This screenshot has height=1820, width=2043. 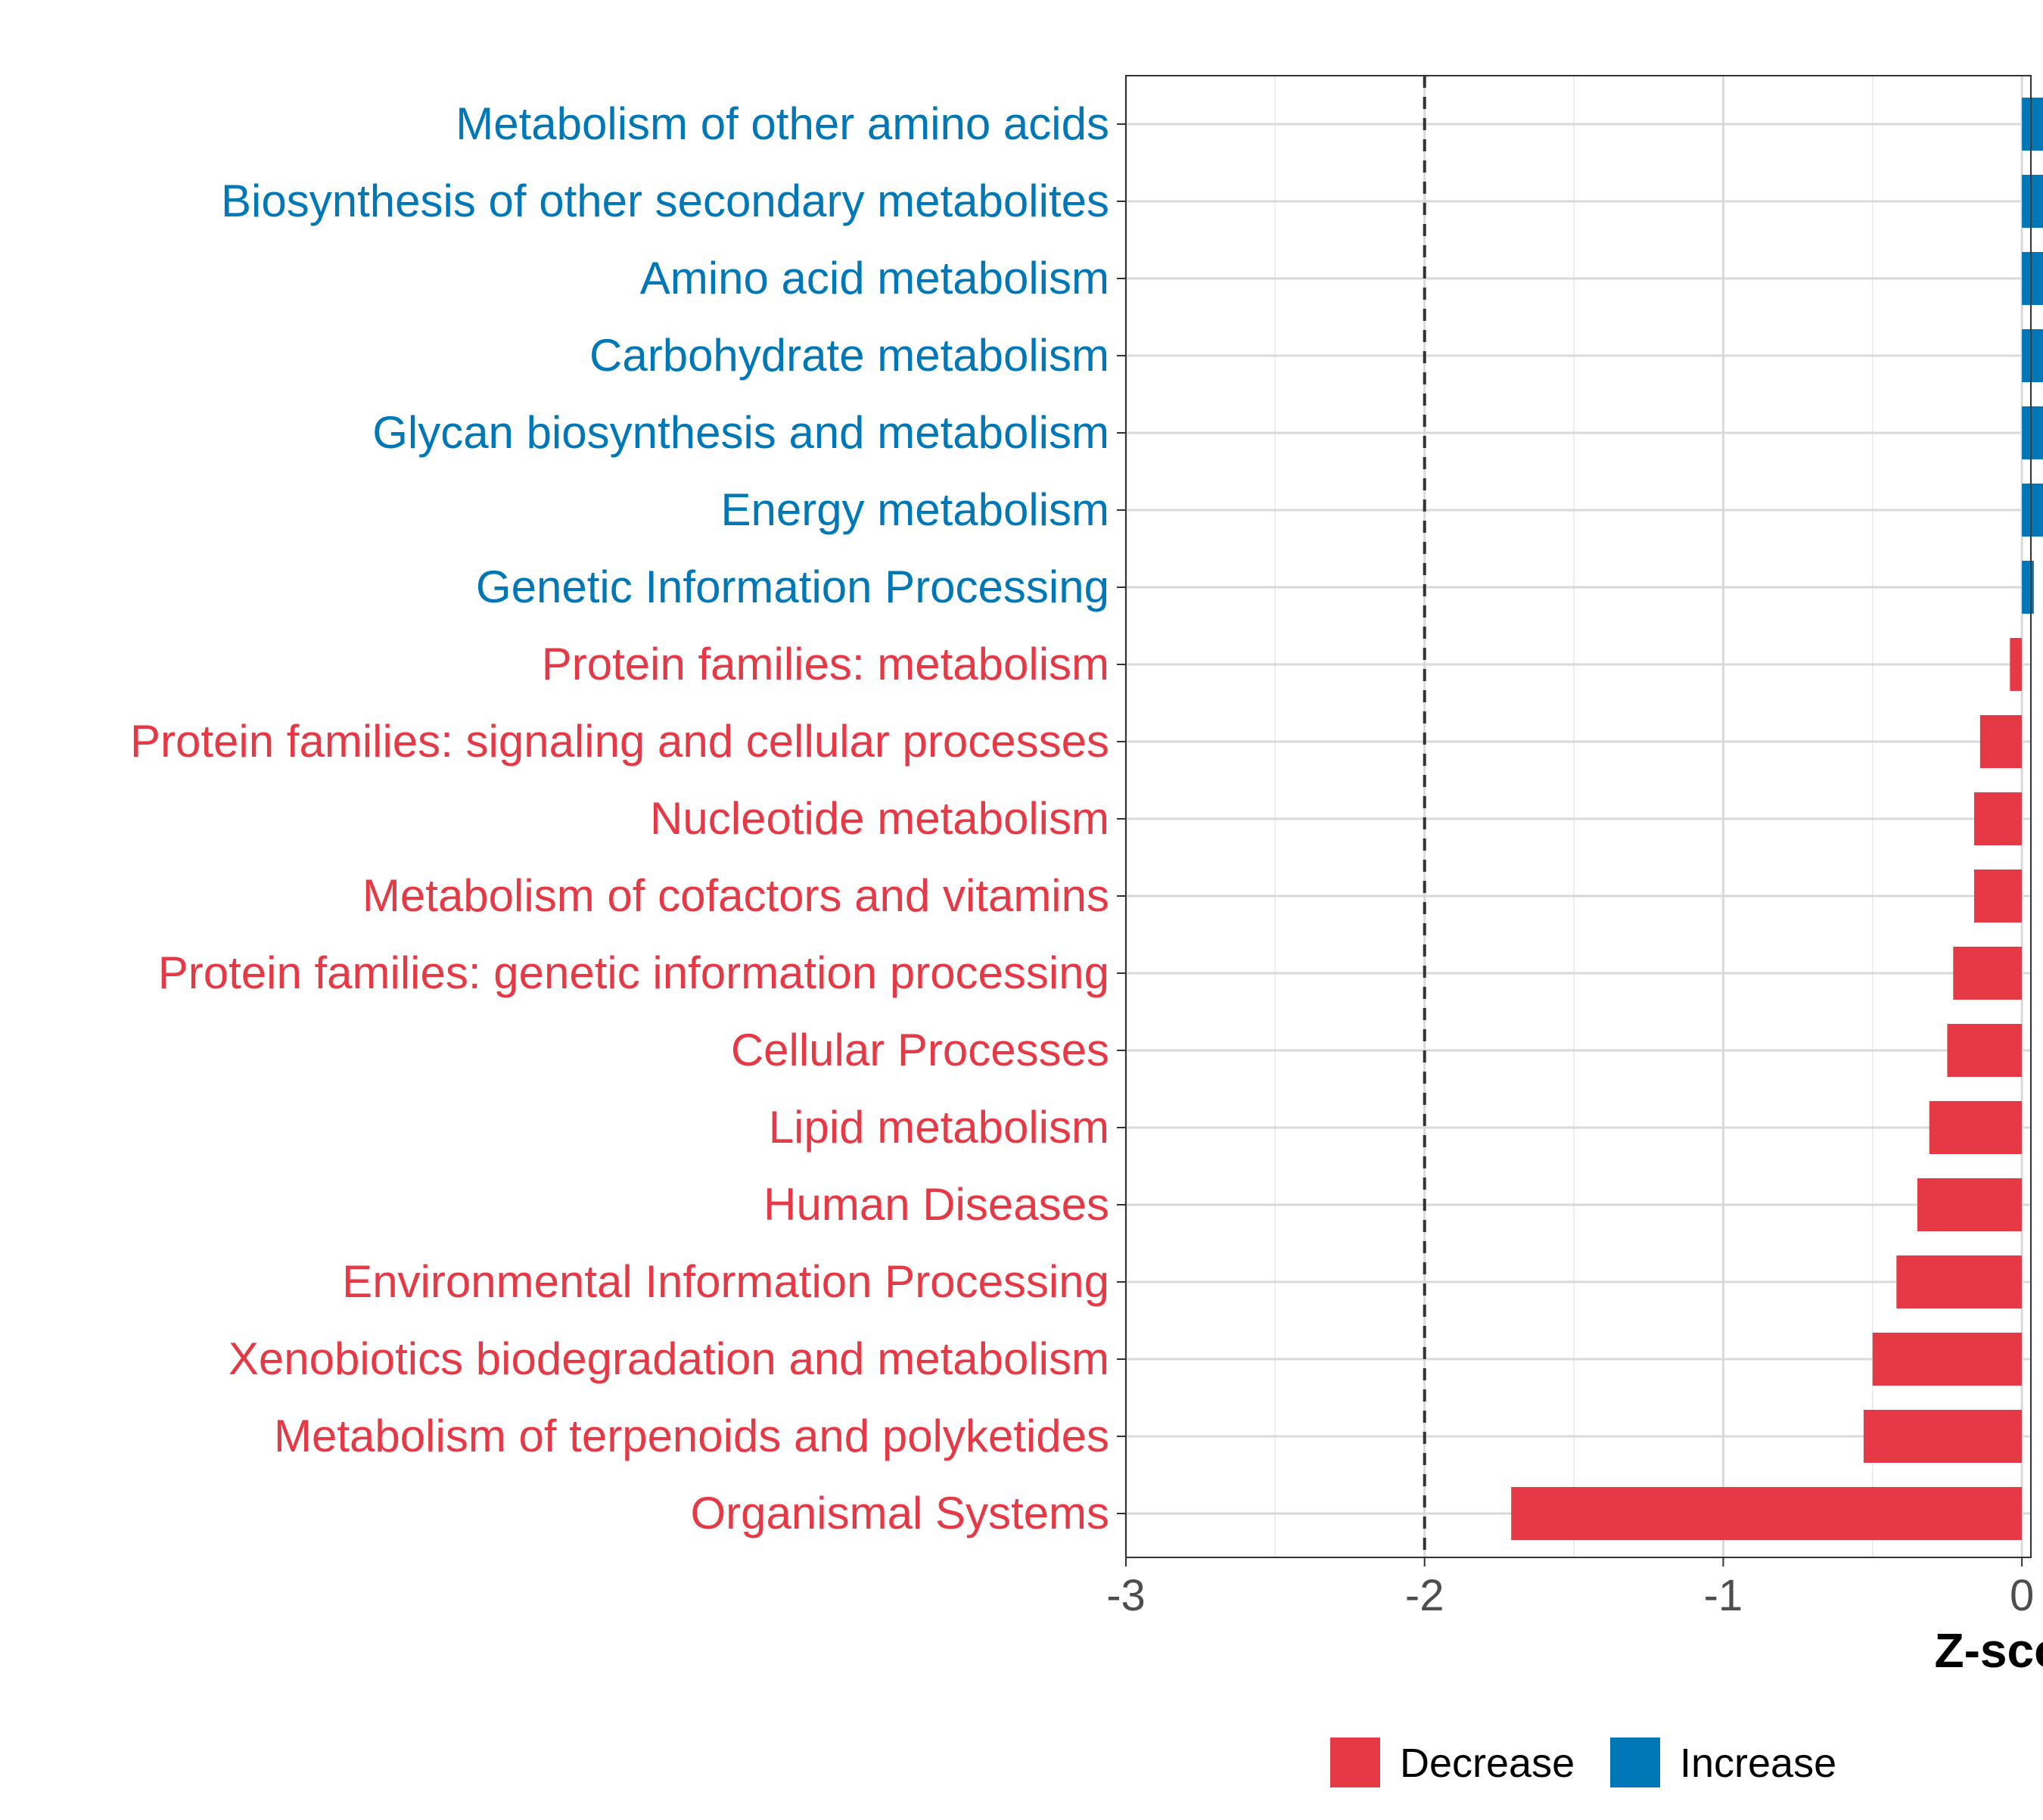 What do you see at coordinates (915, 509) in the screenshot?
I see `category-label: Energy metabolism` at bounding box center [915, 509].